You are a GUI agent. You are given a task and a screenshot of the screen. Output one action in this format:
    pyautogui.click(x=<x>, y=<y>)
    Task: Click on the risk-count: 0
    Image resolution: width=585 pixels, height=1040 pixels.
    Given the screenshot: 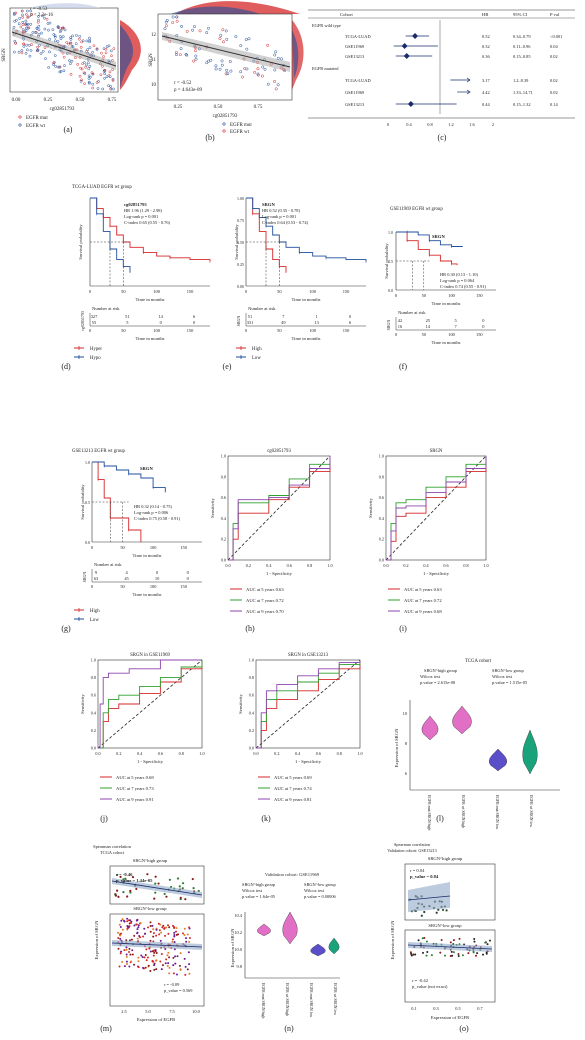 What is the action you would take?
    pyautogui.click(x=157, y=572)
    